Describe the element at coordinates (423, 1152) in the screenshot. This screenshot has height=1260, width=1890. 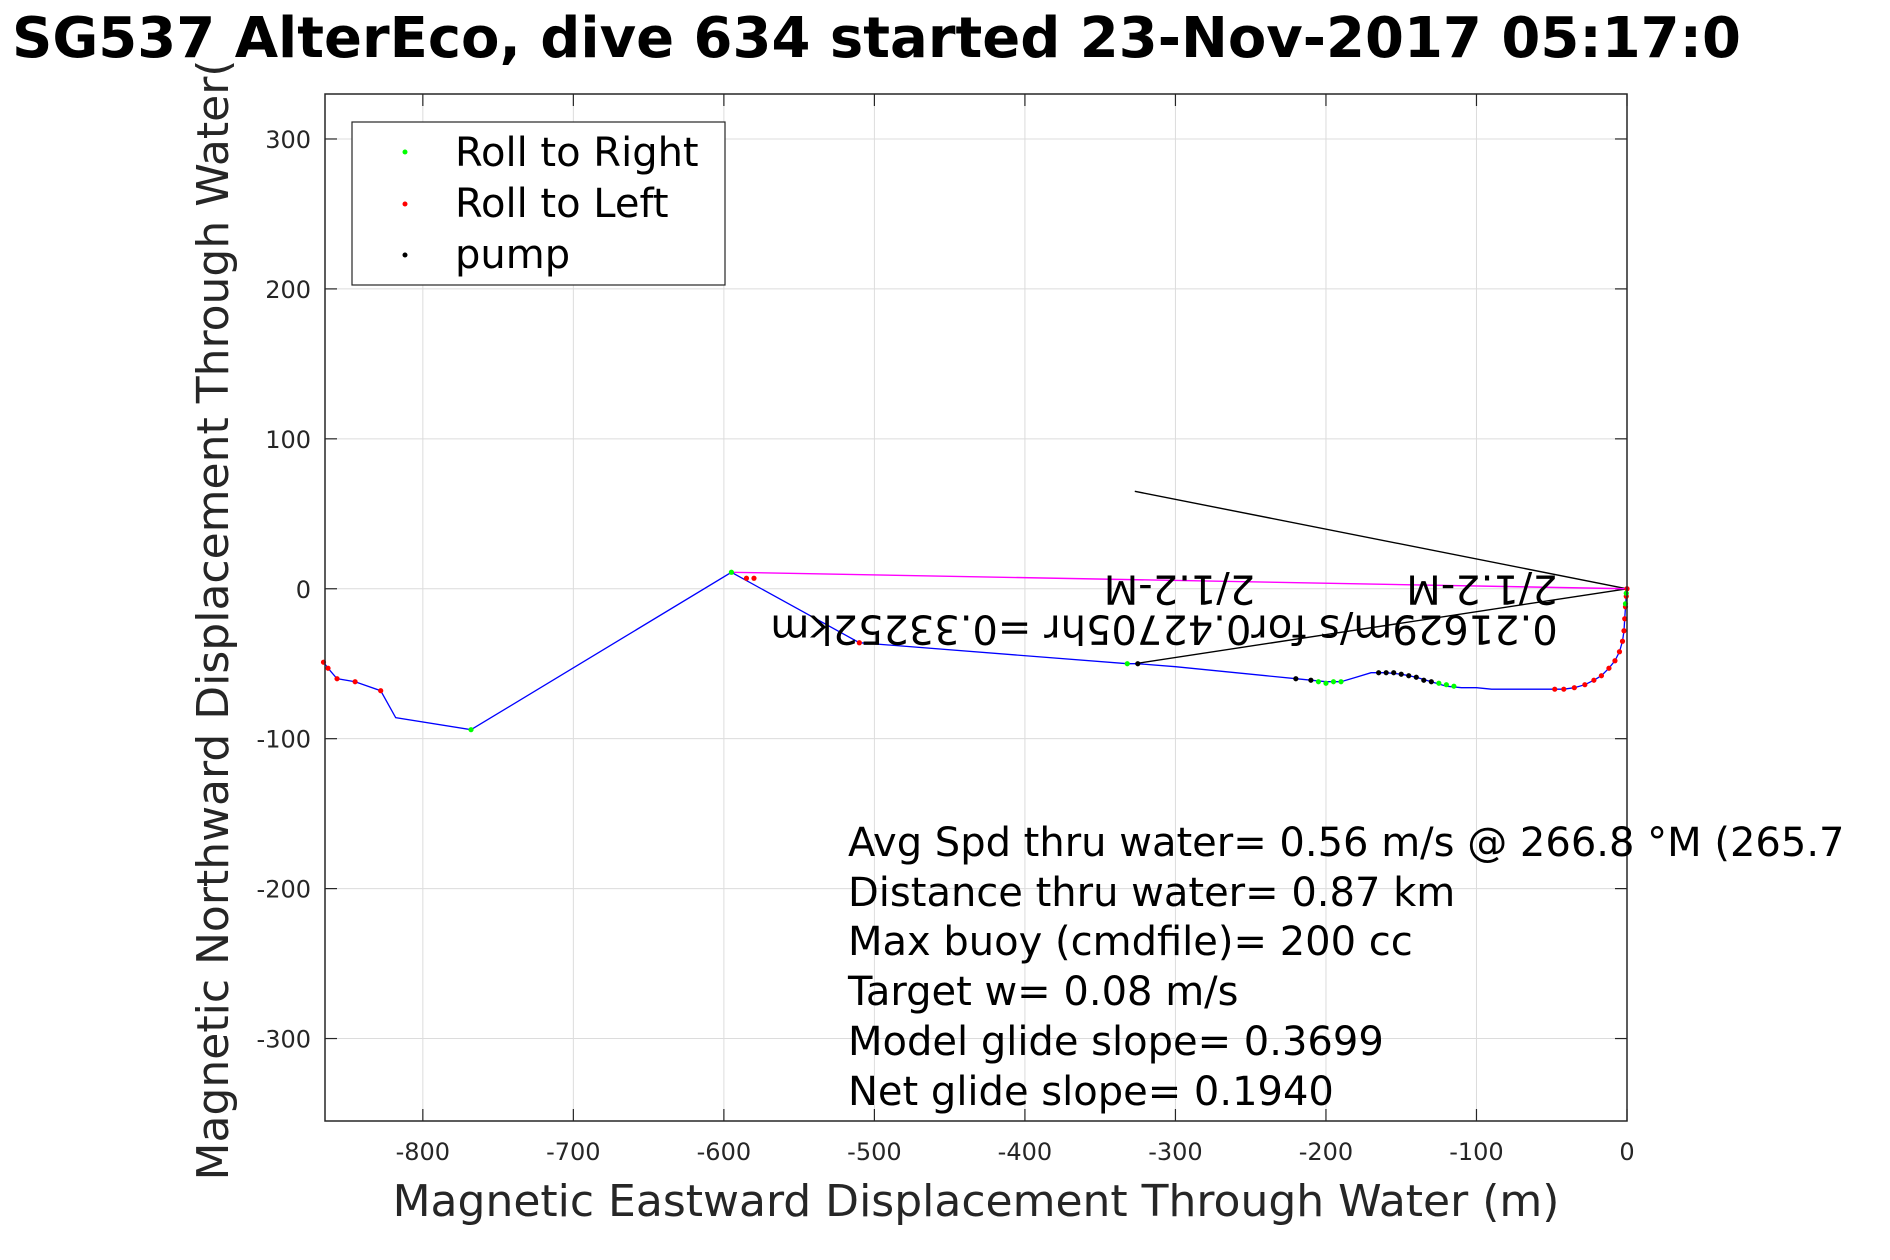
I see `x-tick-label: -800` at that location.